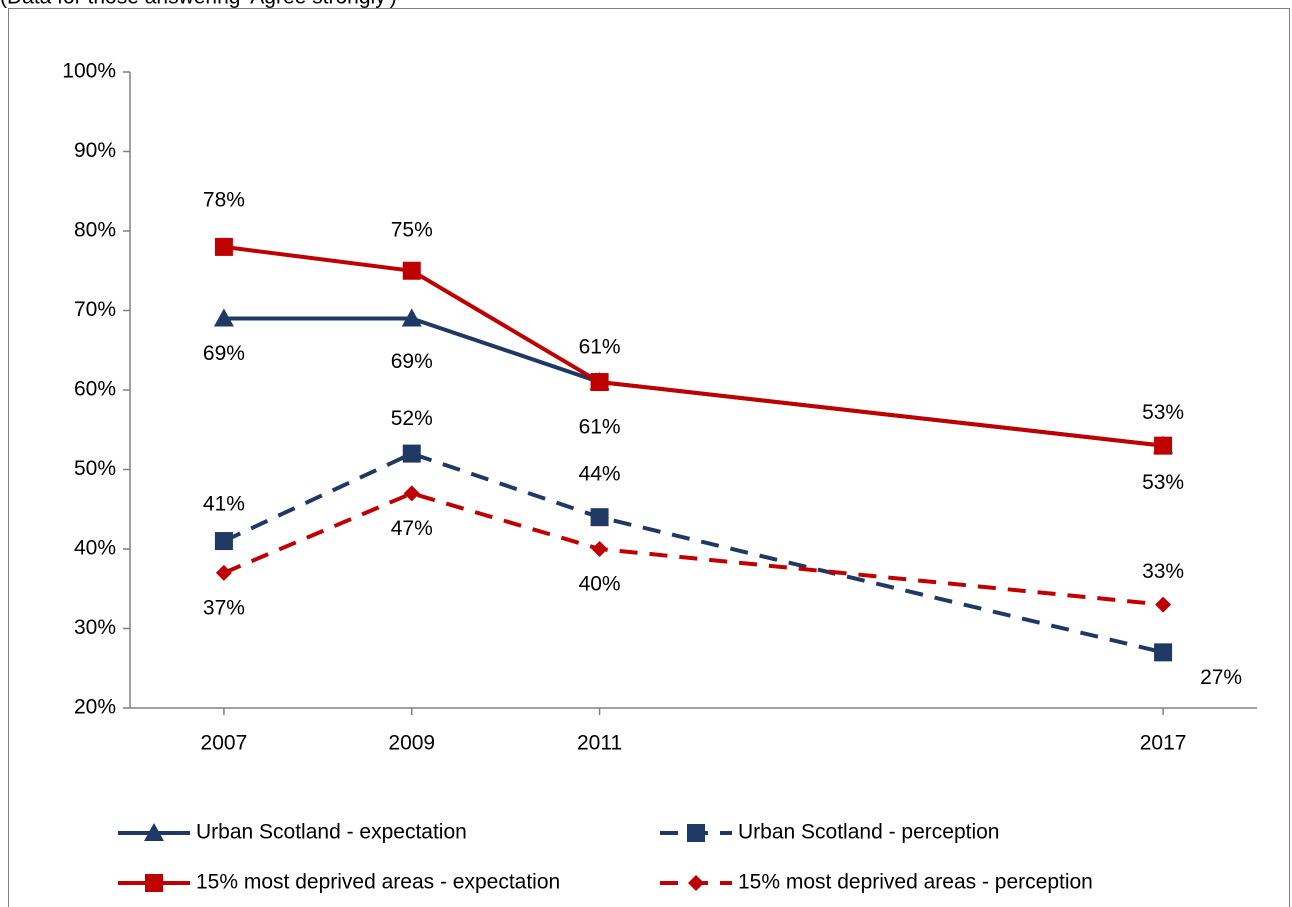 The image size is (1292, 907). What do you see at coordinates (95, 627) in the screenshot?
I see `y-tick-label: 30%` at bounding box center [95, 627].